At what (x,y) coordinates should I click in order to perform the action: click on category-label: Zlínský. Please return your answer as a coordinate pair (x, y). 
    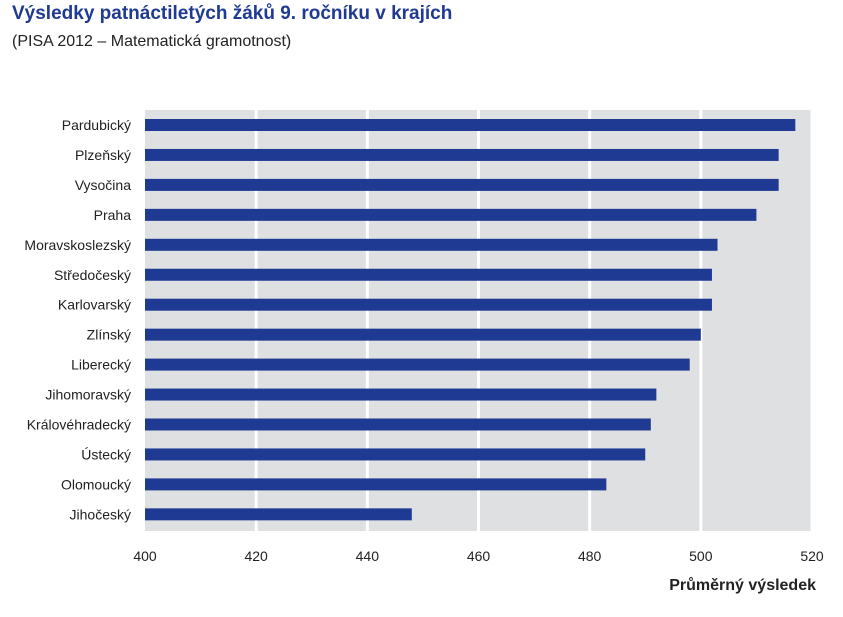
    Looking at the image, I should click on (109, 335).